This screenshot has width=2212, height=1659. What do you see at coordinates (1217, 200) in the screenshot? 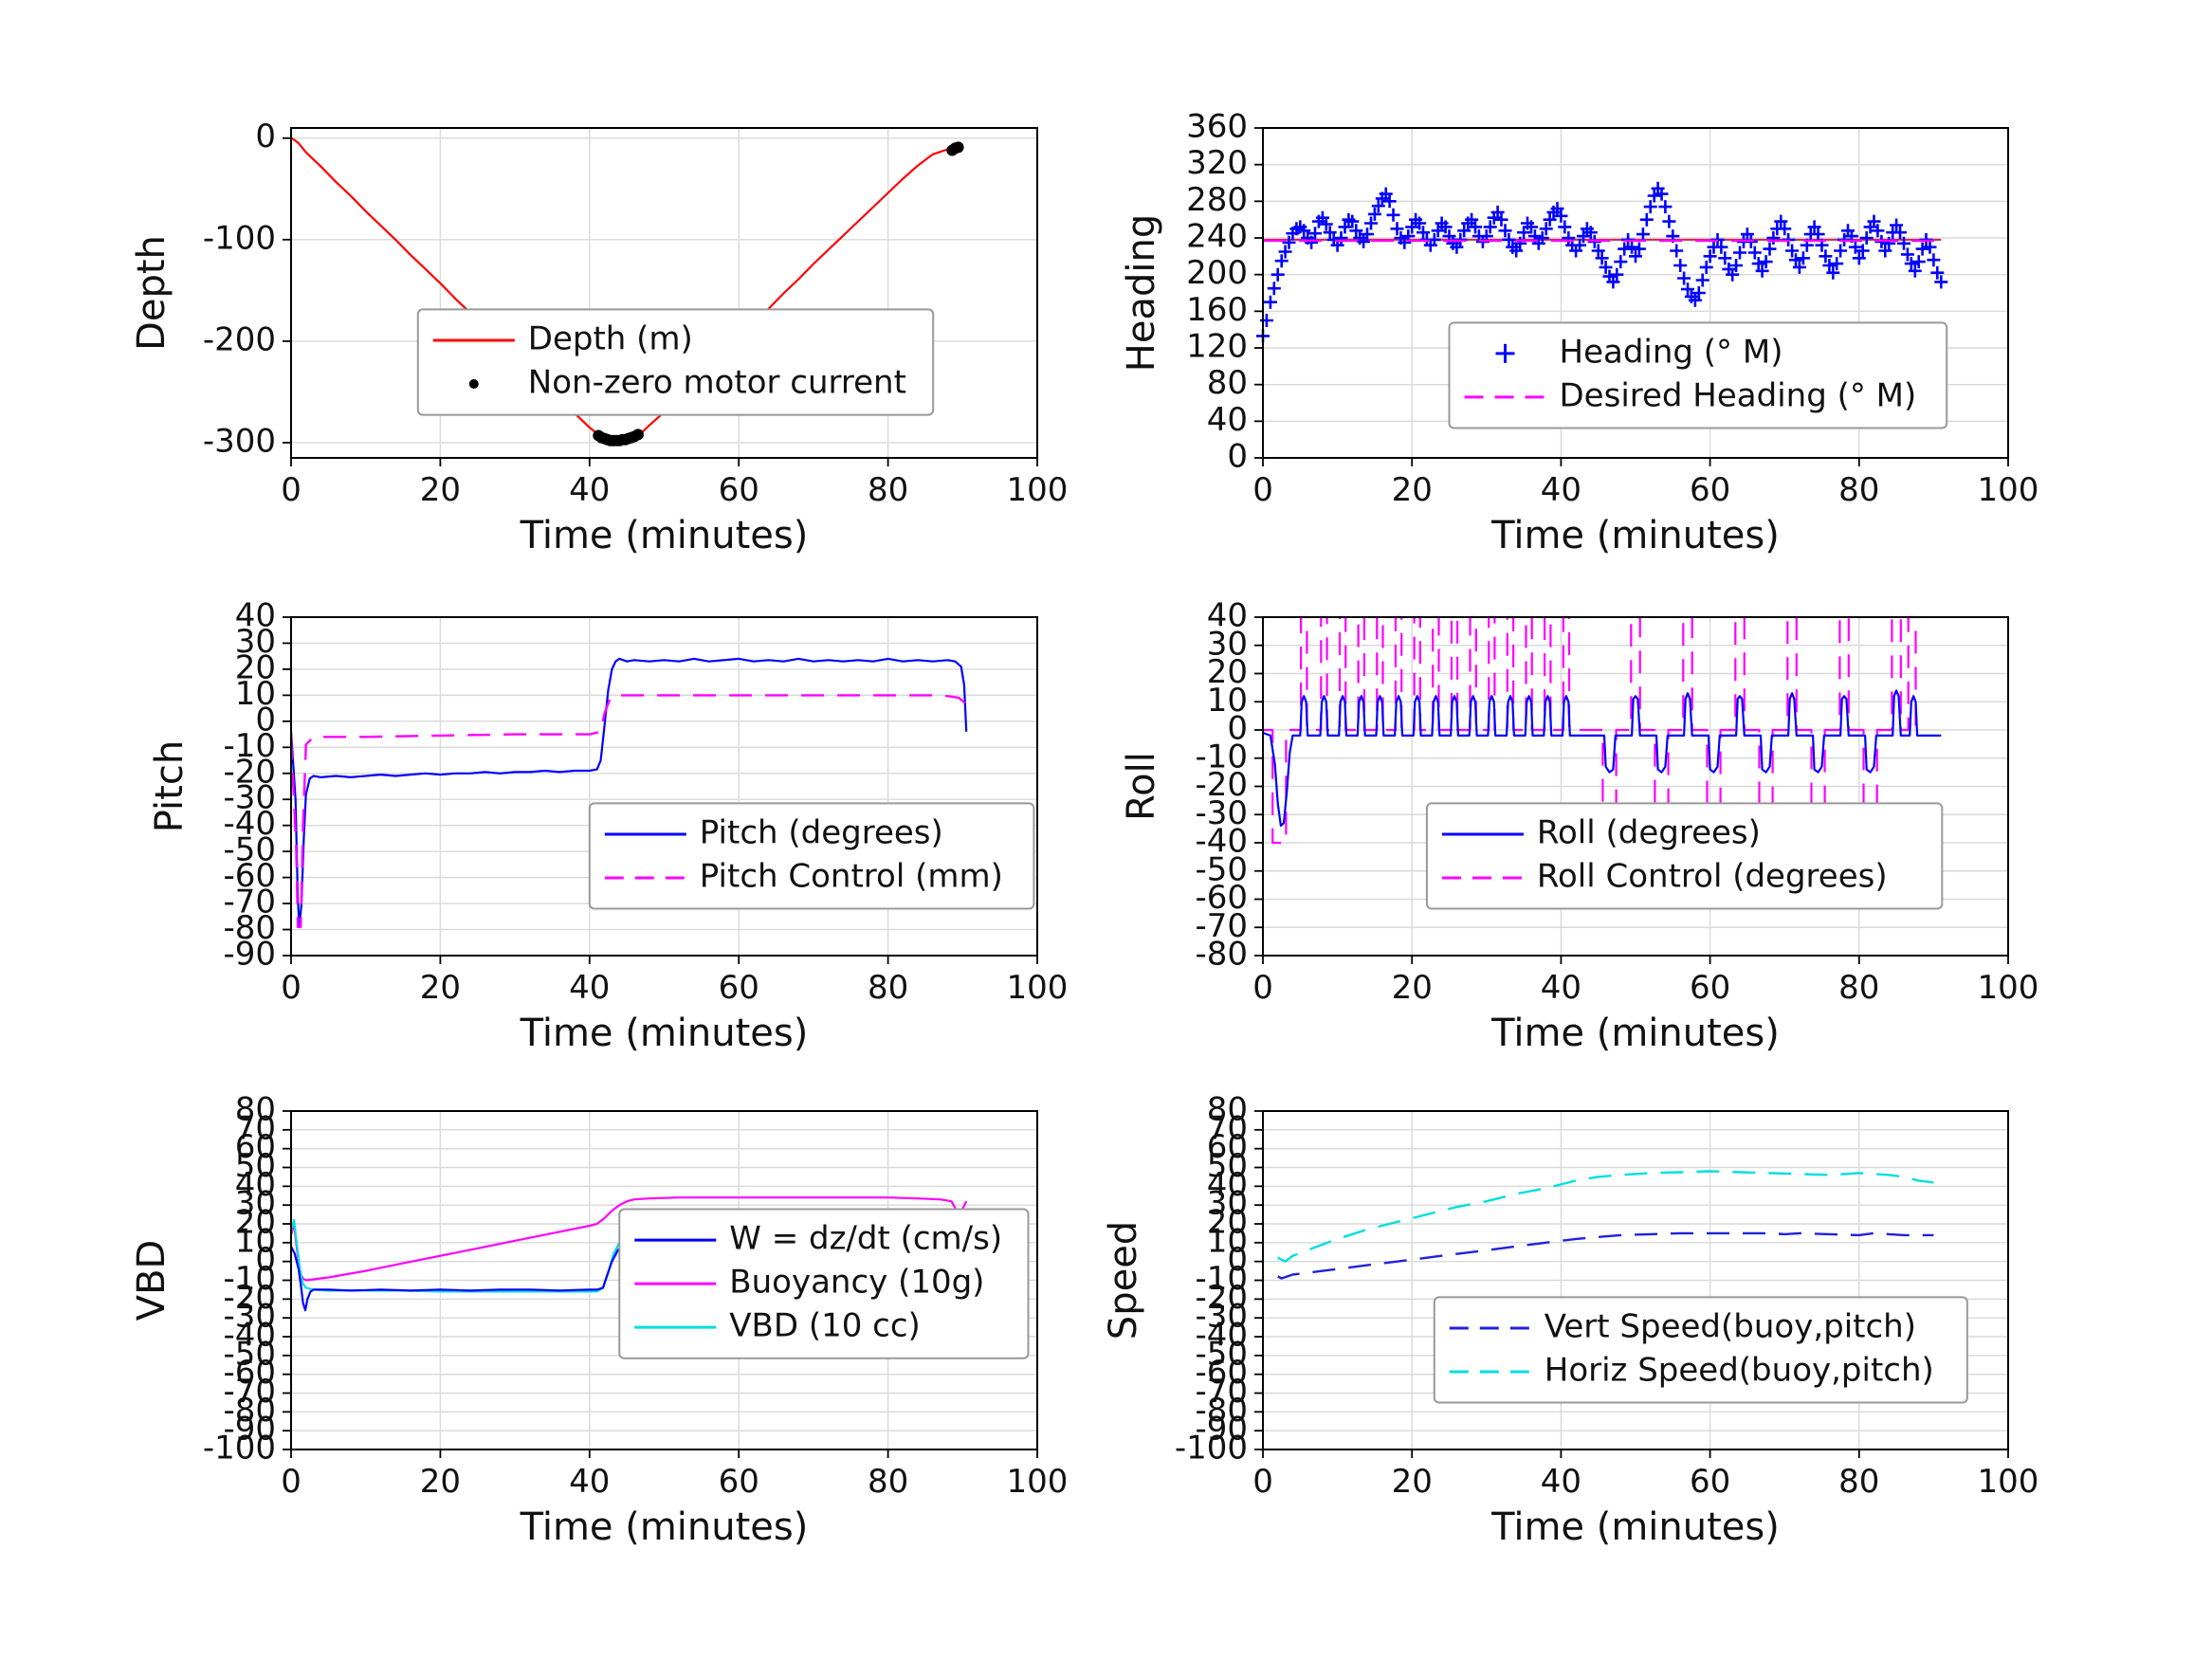
I see `svg-text: 280` at bounding box center [1217, 200].